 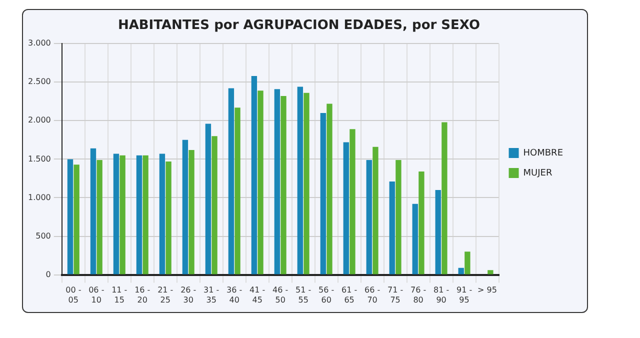 I want to click on x-tick-label: 61 - 65, so click(x=350, y=295).